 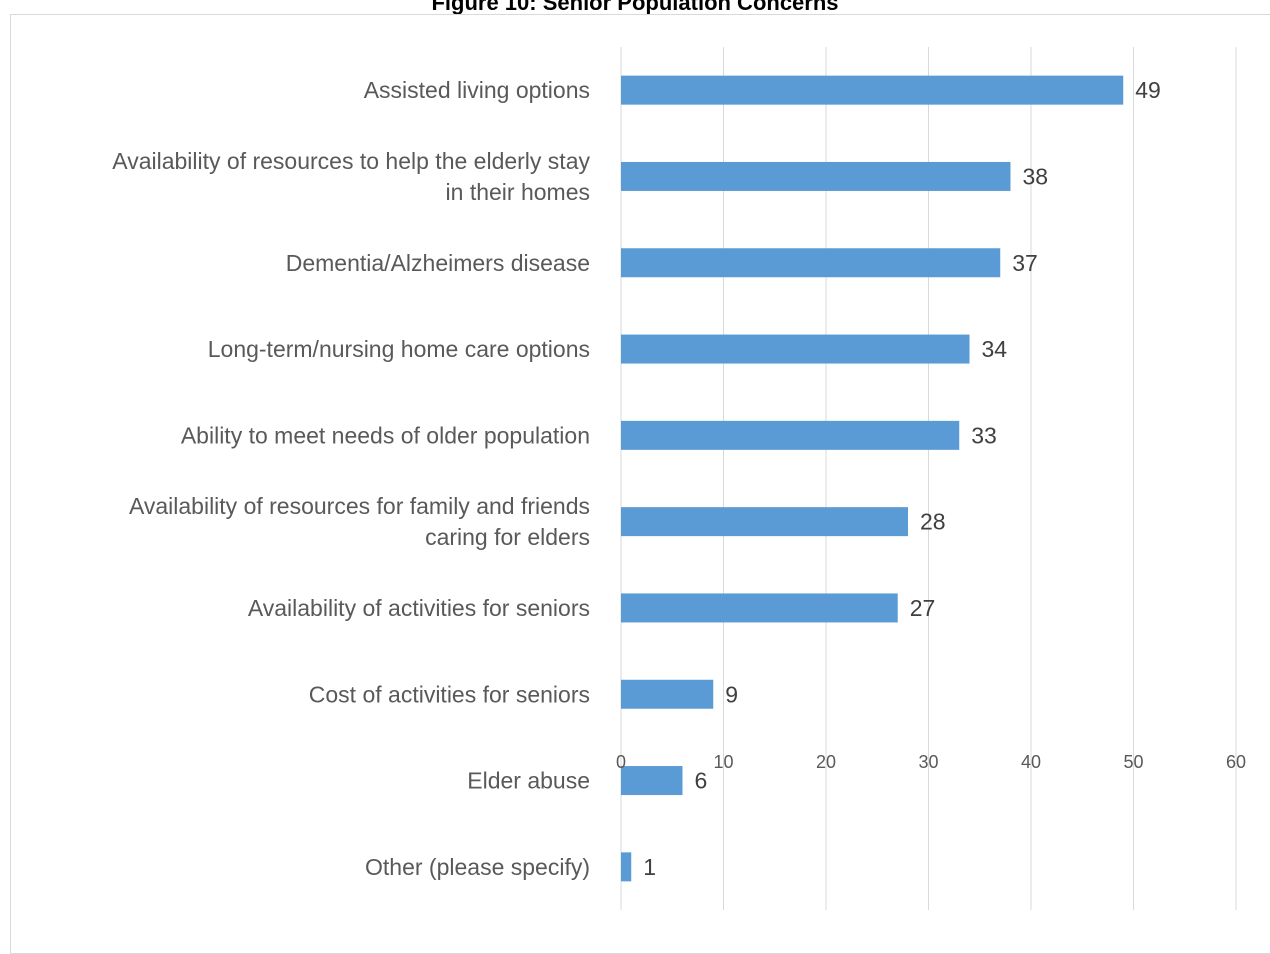 What do you see at coordinates (933, 522) in the screenshot?
I see `value-label-5: 28` at bounding box center [933, 522].